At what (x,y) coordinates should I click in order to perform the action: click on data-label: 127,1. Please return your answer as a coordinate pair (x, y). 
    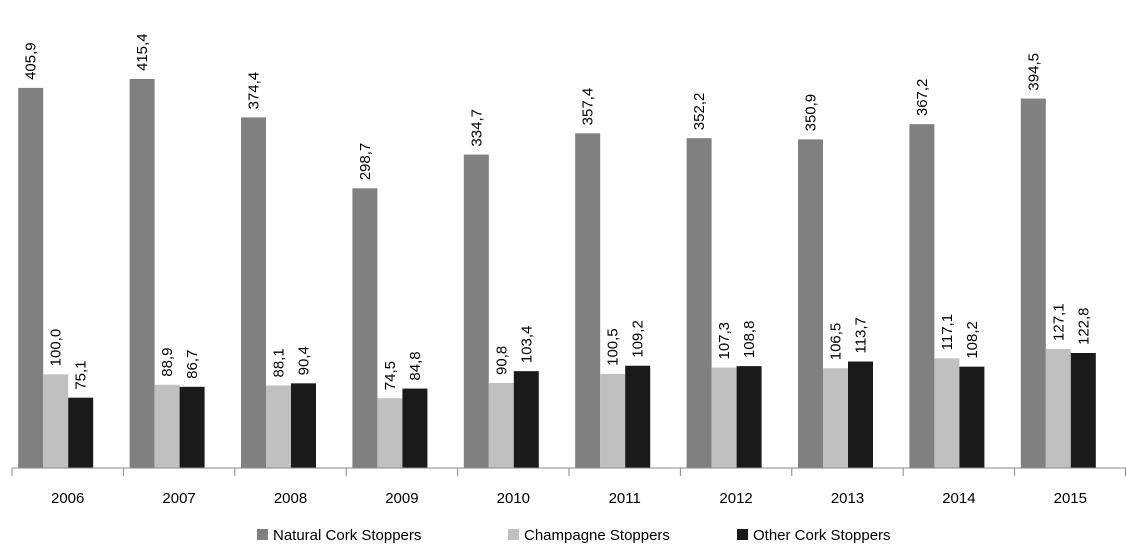
    Looking at the image, I should click on (1058, 322).